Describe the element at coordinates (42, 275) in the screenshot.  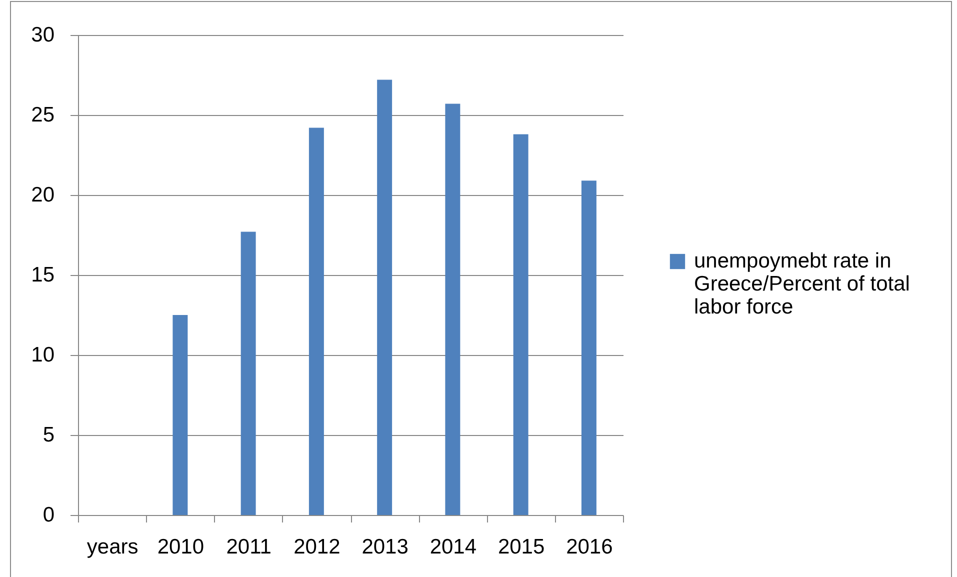
I see `y-tick-label: 15` at that location.